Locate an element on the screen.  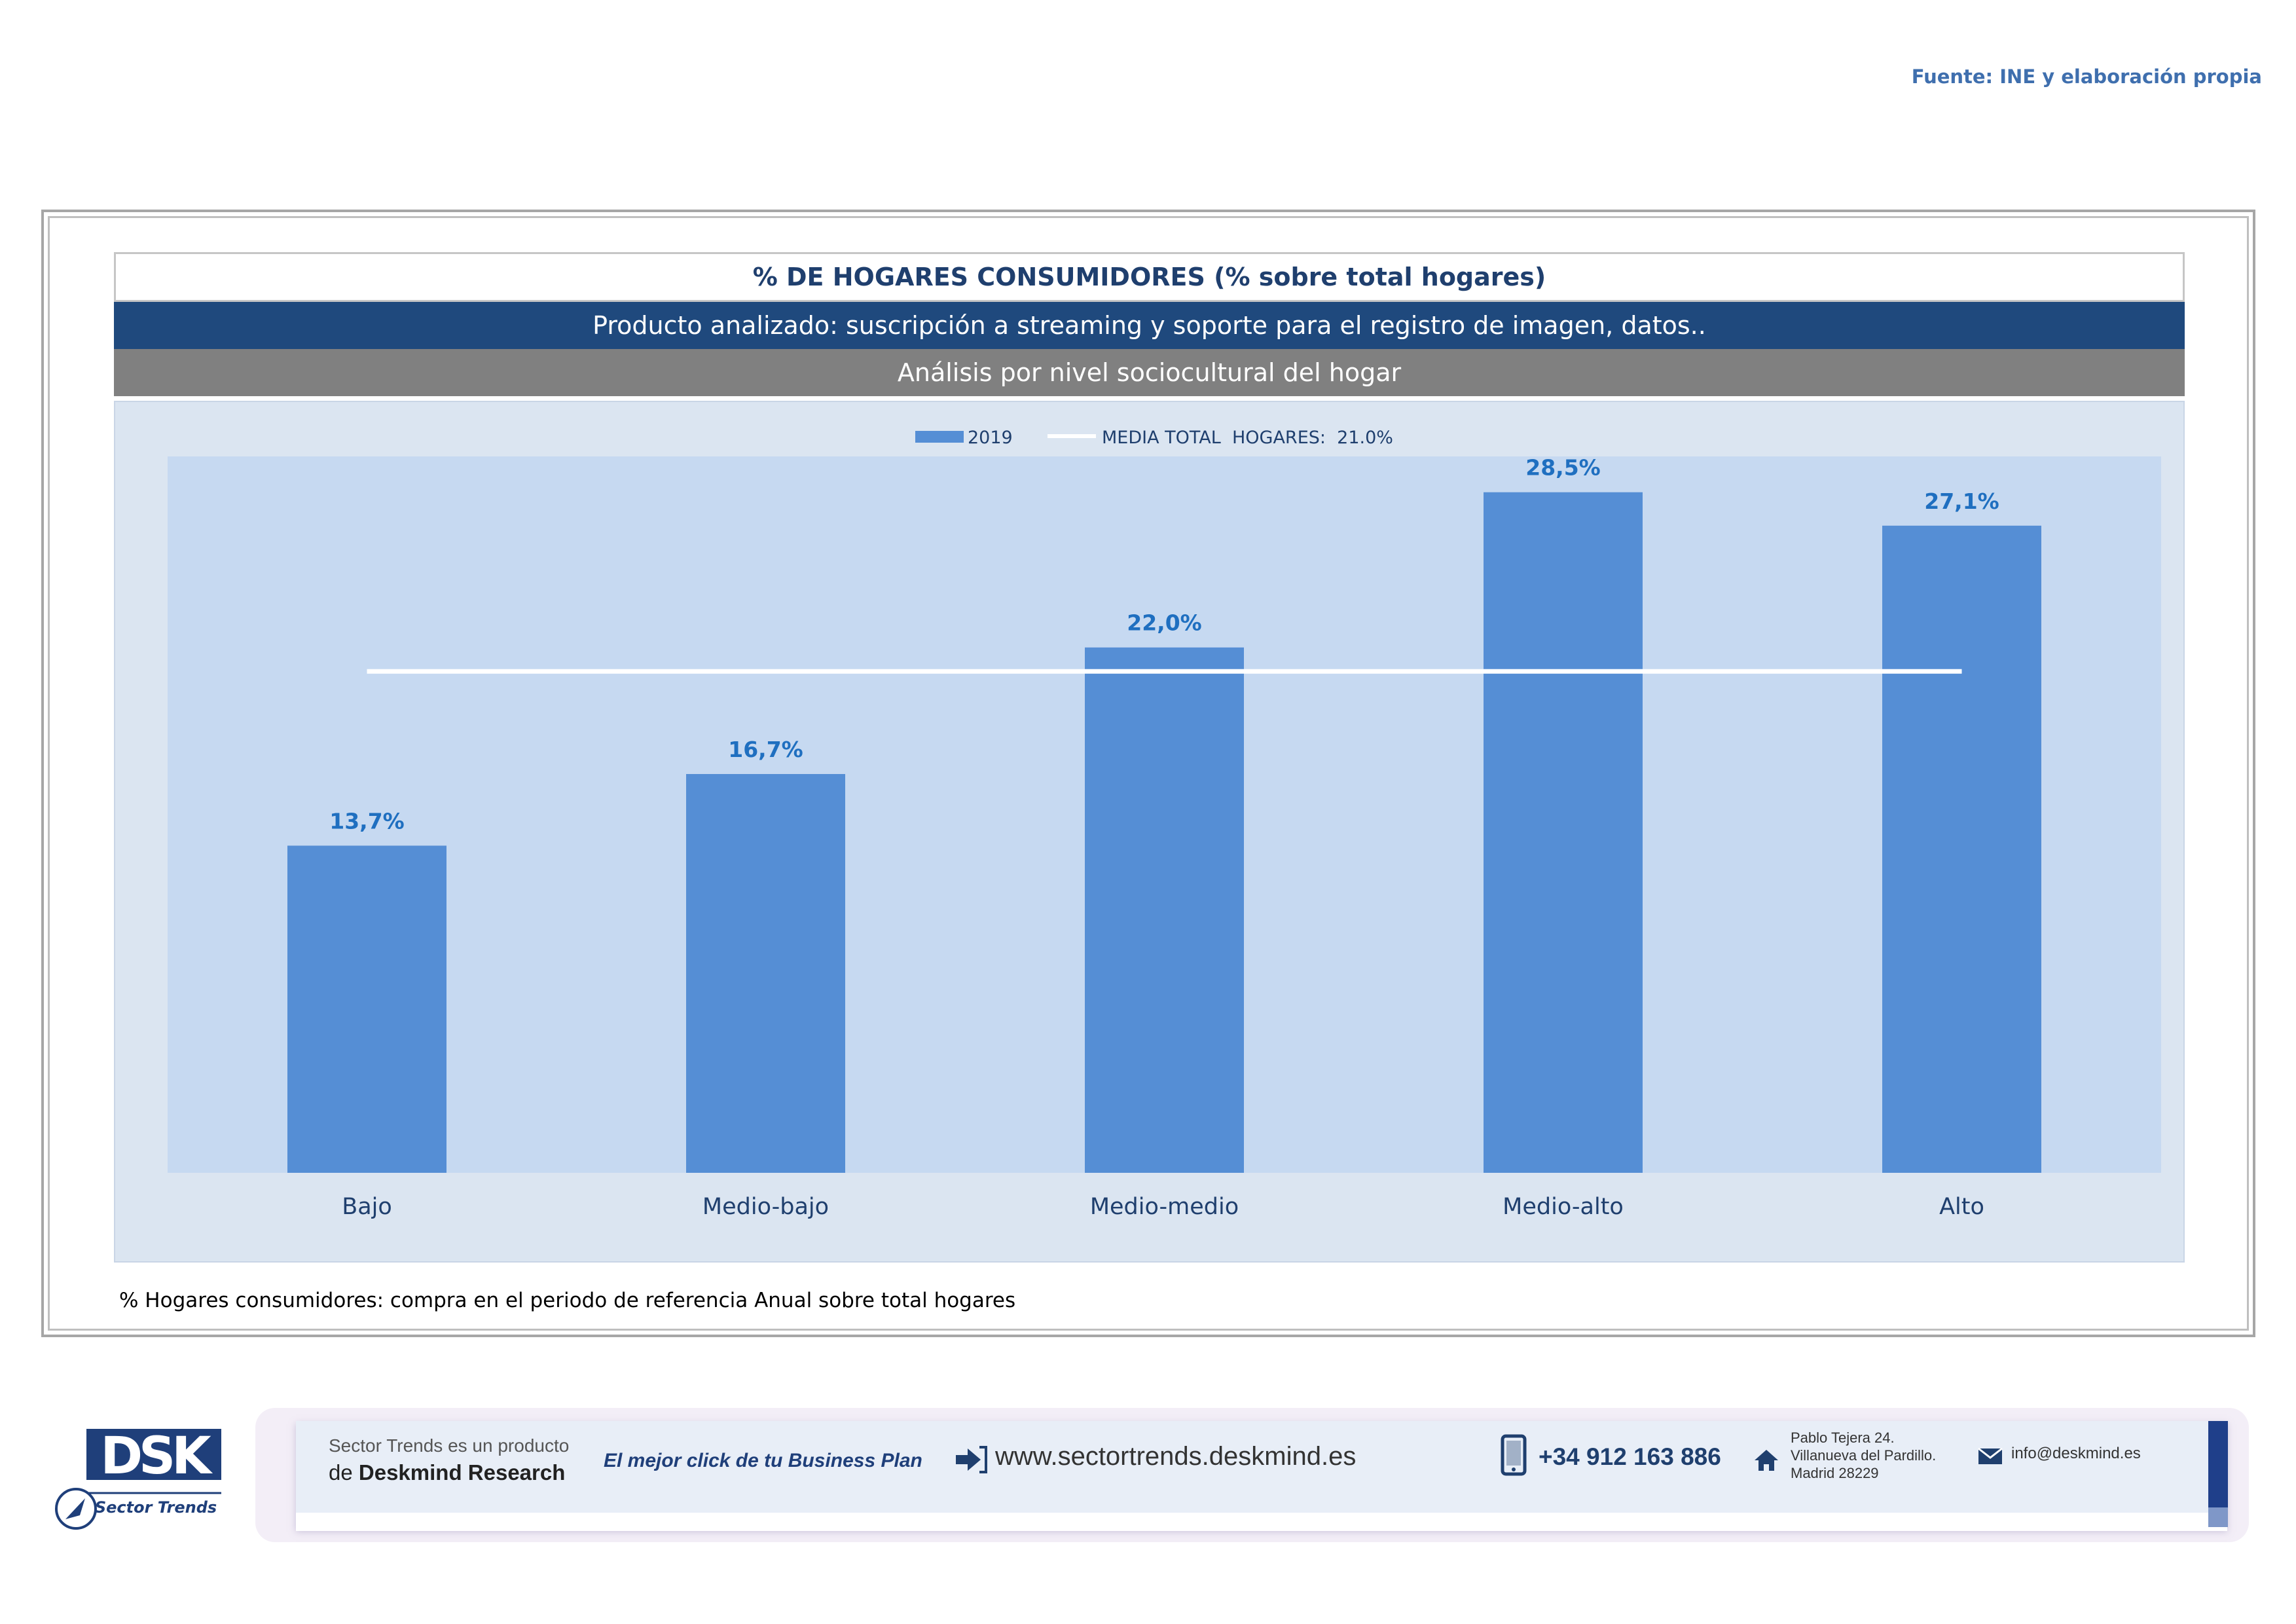
website-link: www.sectortrends.deskmind.es is located at coordinates (1176, 1456).